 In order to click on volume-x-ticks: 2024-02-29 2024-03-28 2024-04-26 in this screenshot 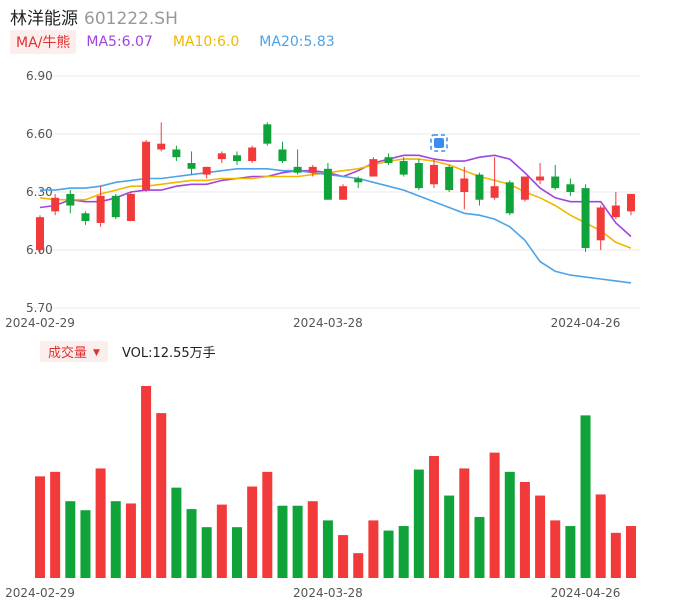, I will do `click(312, 593)`.